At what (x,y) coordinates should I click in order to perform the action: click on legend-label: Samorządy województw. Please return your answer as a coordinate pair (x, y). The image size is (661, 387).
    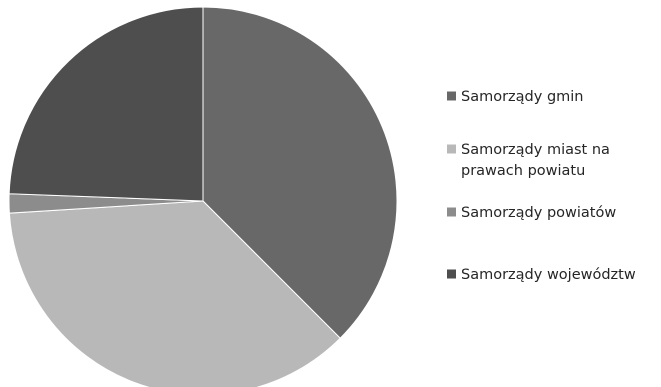
    Looking at the image, I should click on (548, 275).